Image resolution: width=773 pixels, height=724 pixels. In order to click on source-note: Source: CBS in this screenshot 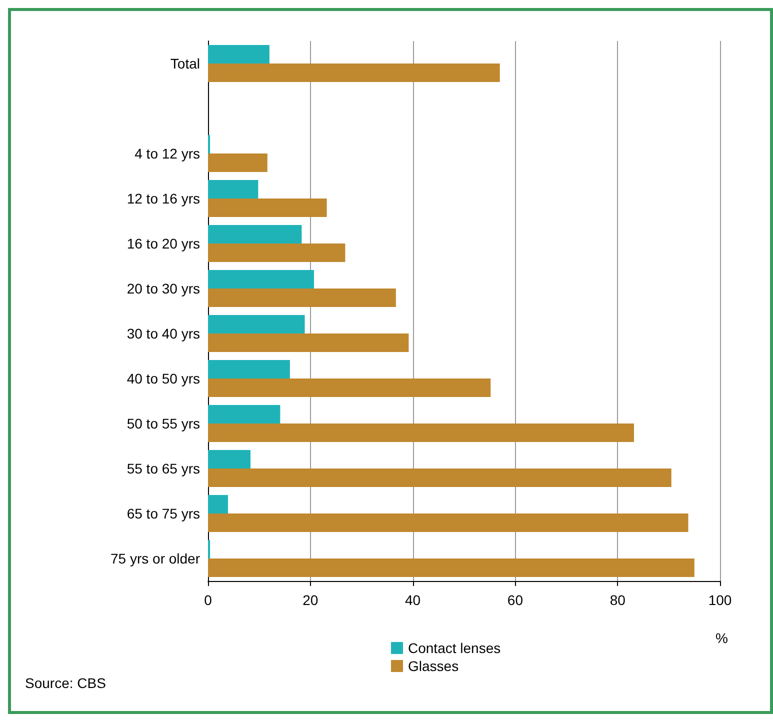, I will do `click(65, 683)`.